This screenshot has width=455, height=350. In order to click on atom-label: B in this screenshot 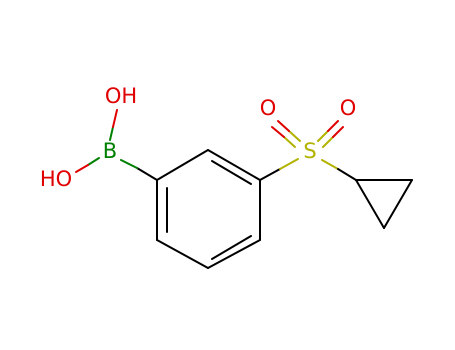, I will do `click(110, 151)`.